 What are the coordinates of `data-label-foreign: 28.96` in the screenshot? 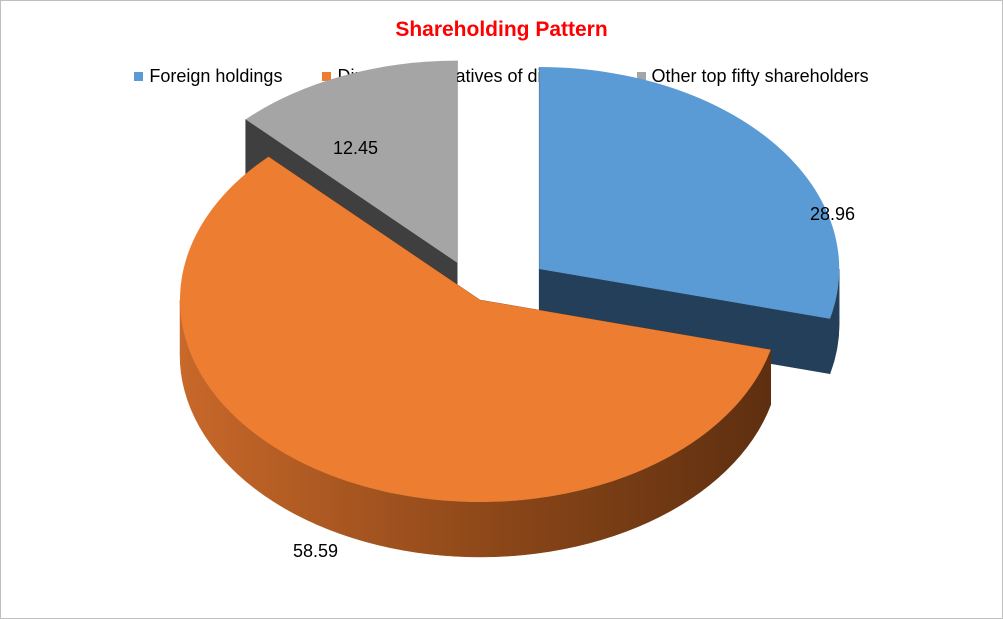 It's located at (832, 214).